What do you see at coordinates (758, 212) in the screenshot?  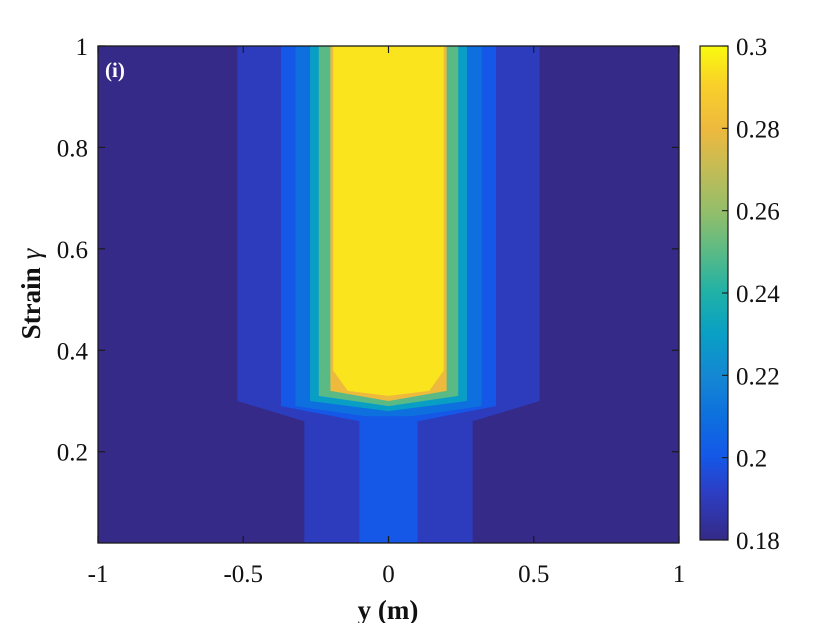 I see `colorbar-tick-label: 0.26` at bounding box center [758, 212].